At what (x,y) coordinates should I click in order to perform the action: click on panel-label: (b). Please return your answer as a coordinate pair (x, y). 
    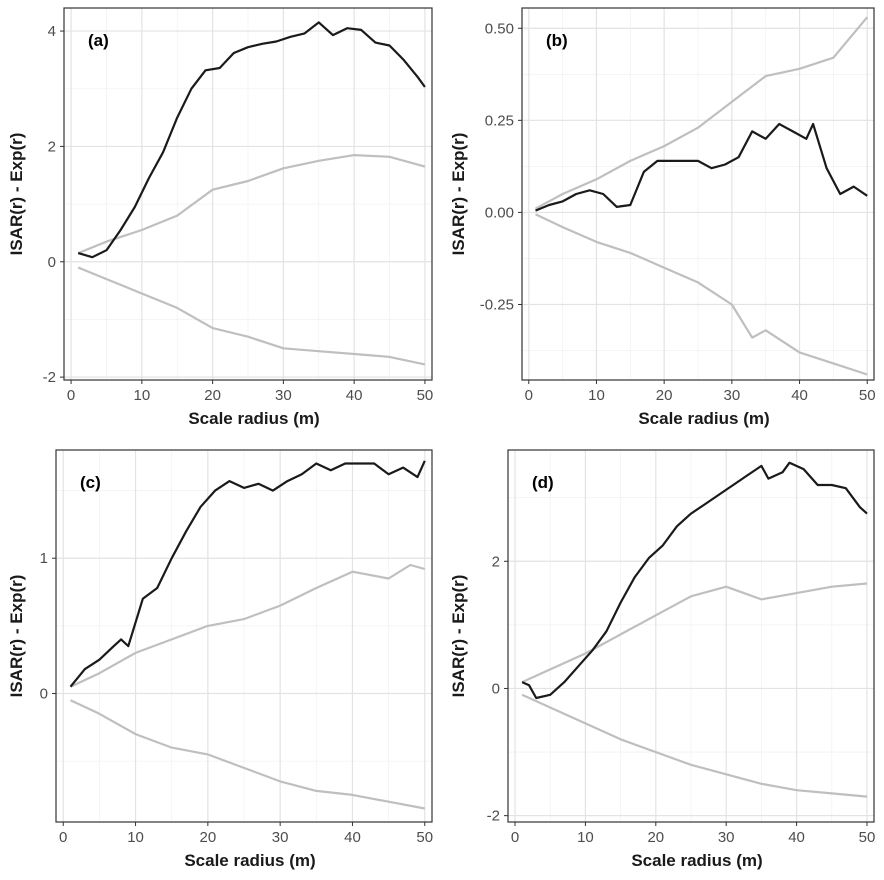
    Looking at the image, I should click on (557, 40).